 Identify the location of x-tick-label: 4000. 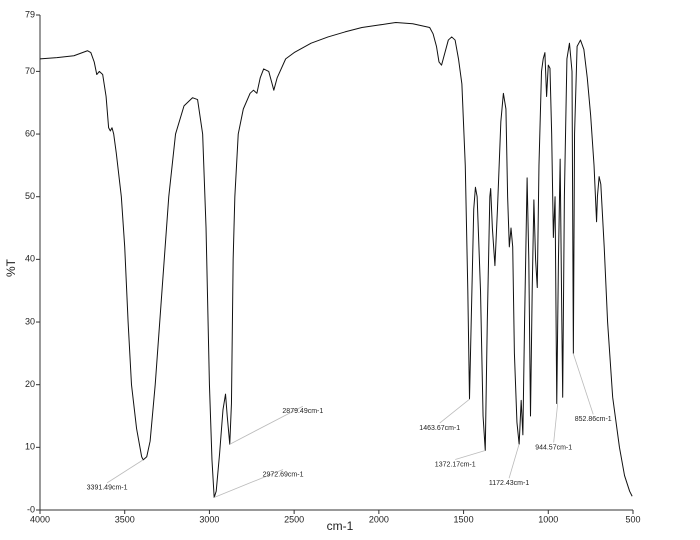
(40, 519).